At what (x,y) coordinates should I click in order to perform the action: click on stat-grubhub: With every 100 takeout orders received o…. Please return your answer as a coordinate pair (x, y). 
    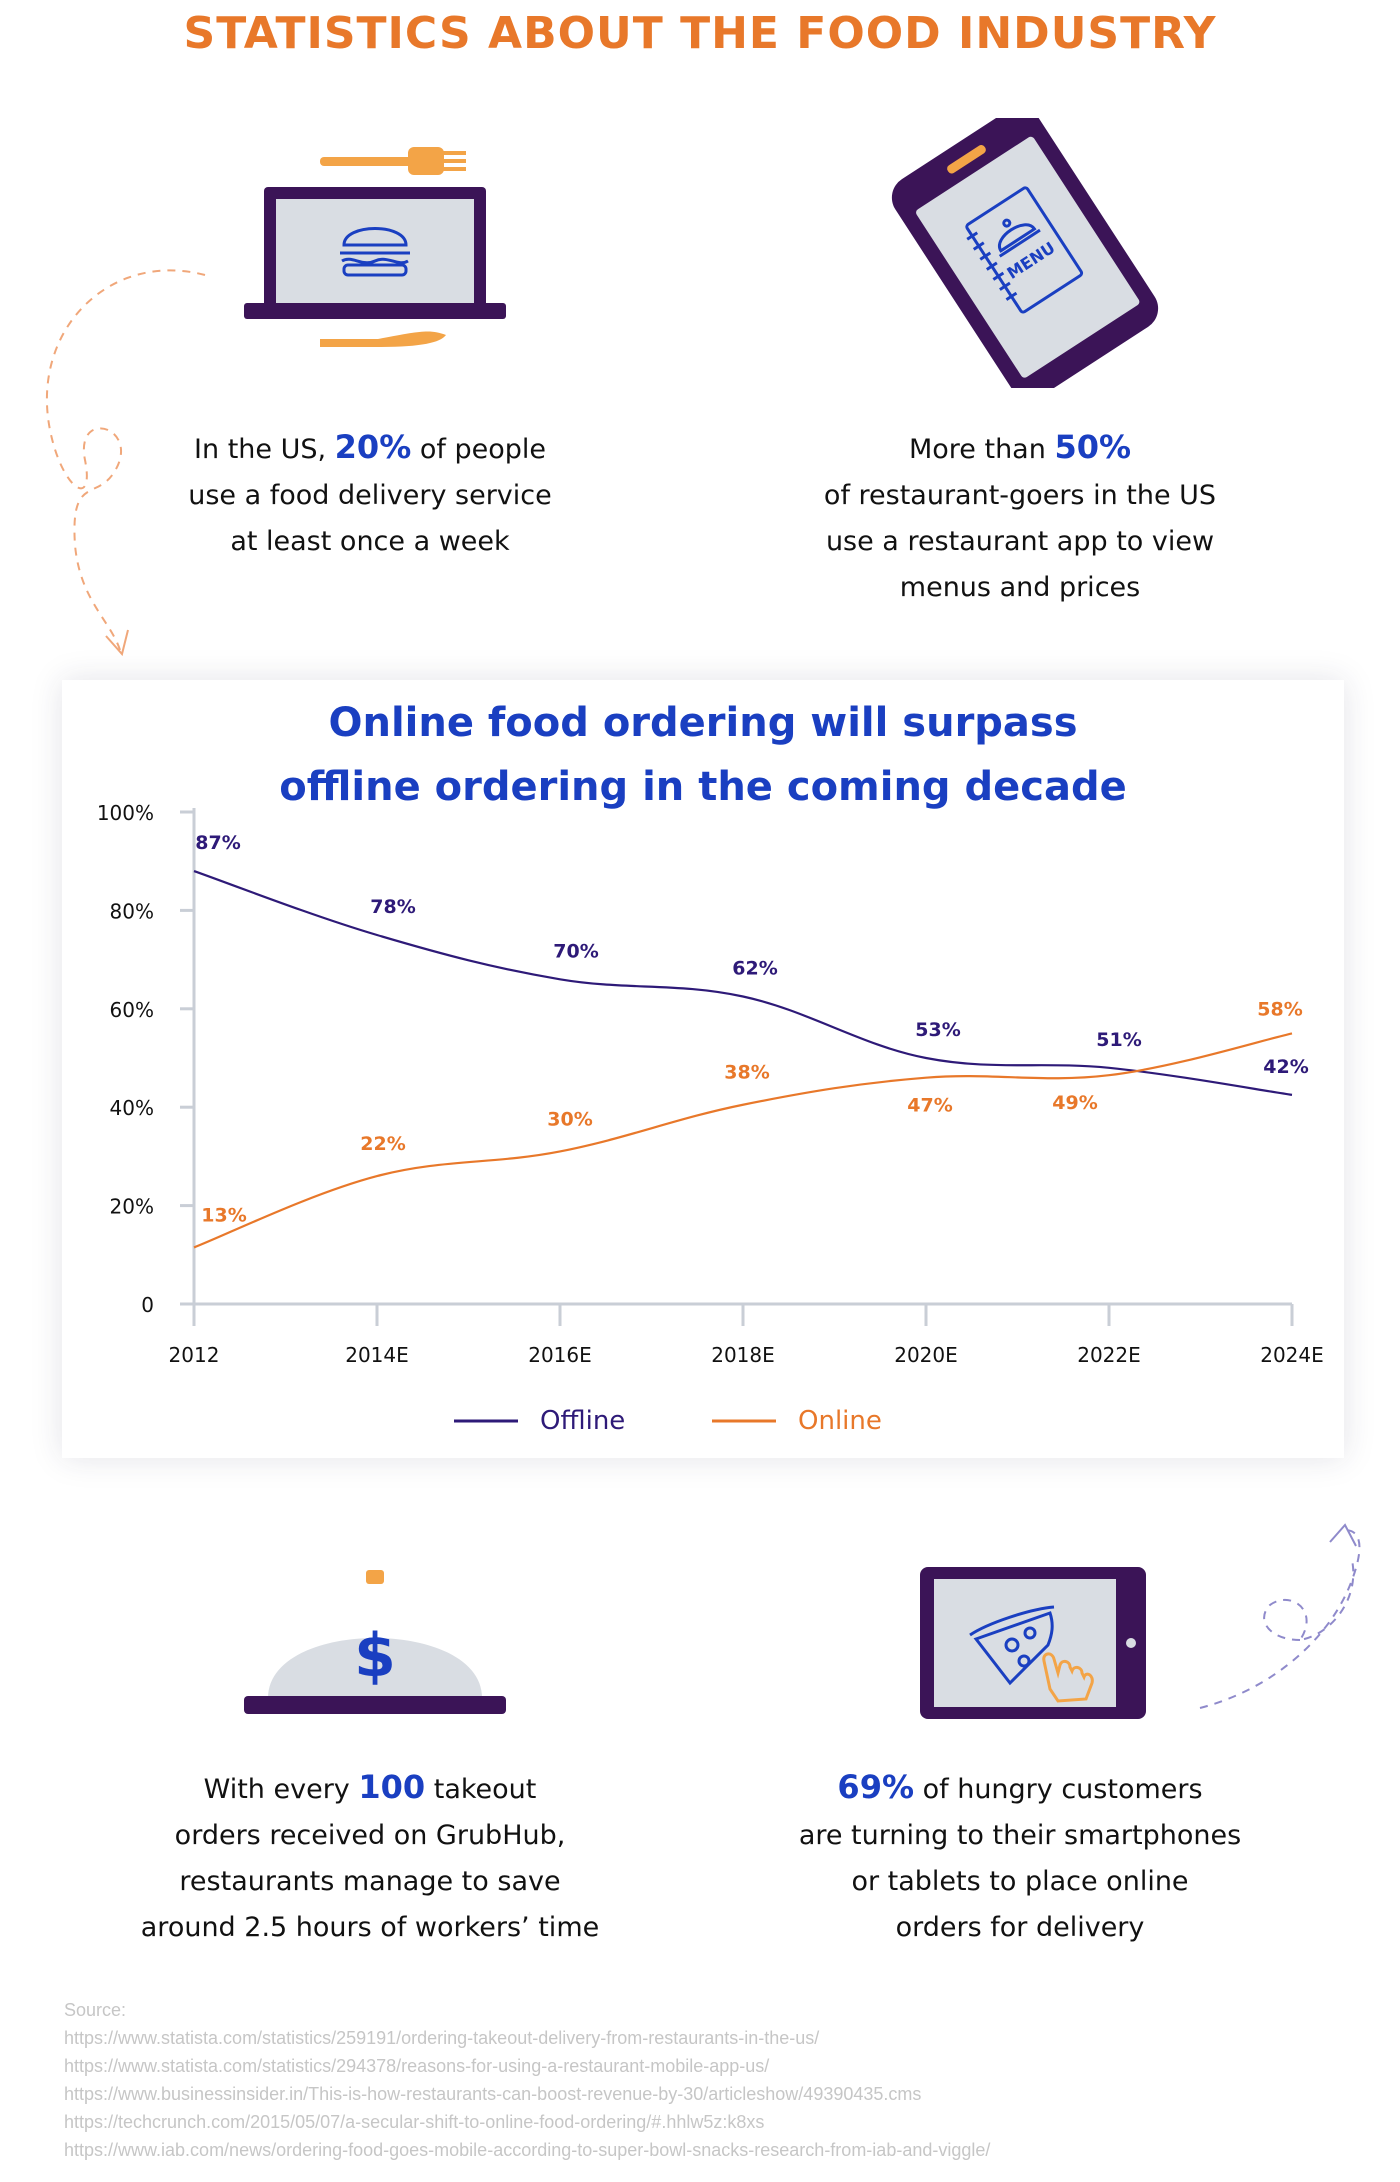
    Looking at the image, I should click on (370, 1855).